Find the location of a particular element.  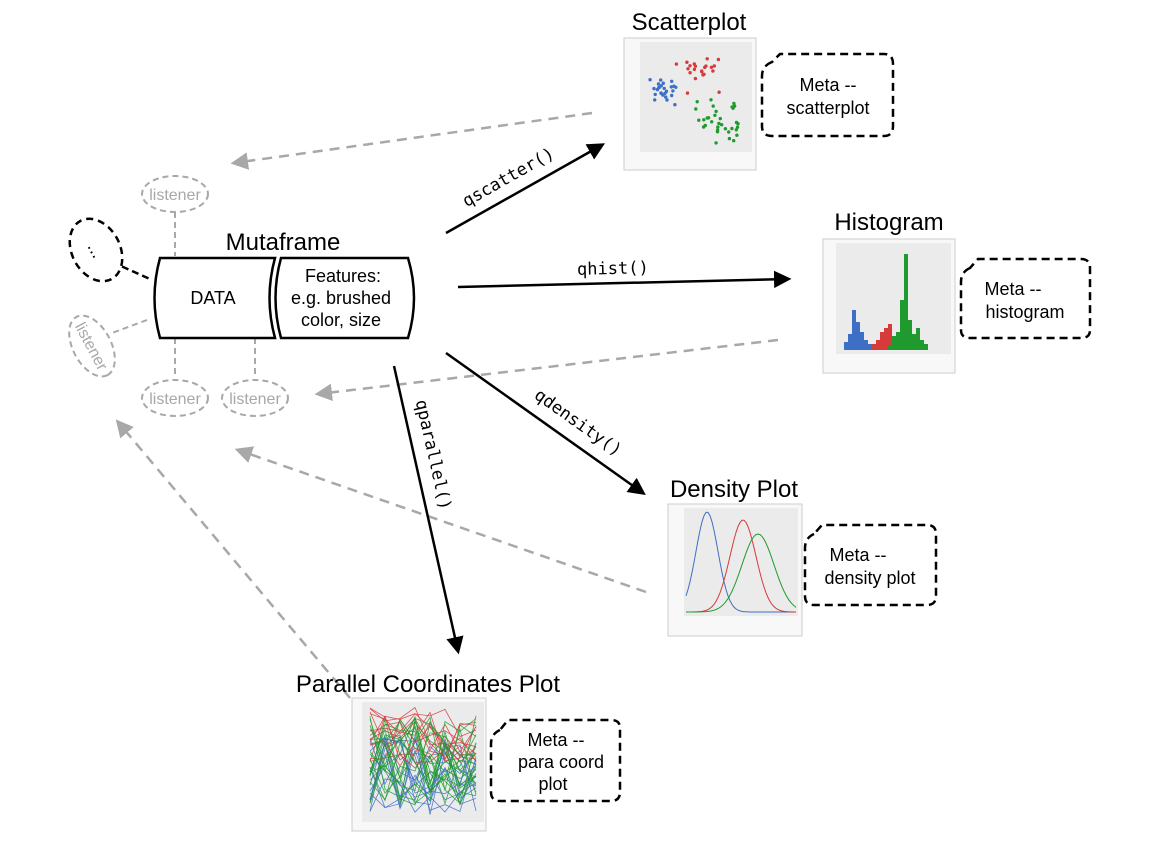

features-line-3: color, size is located at coordinates (341, 320).